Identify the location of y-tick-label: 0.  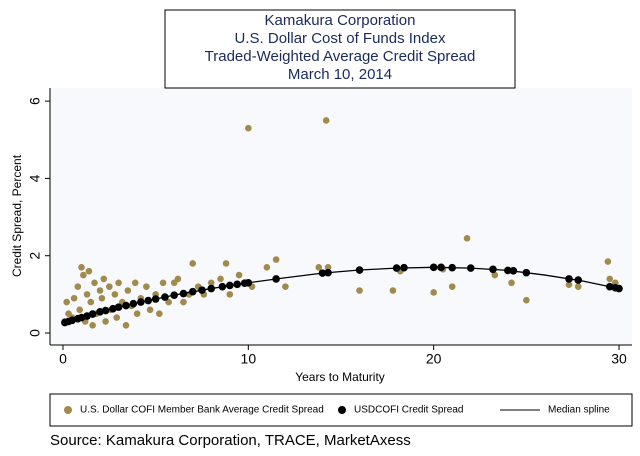
(35, 333).